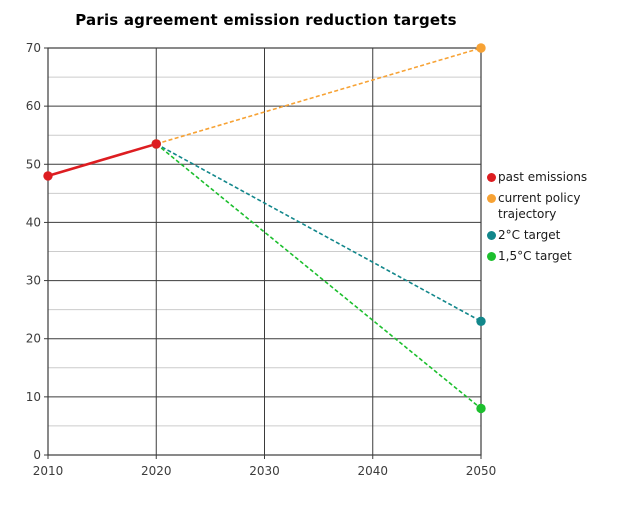  Describe the element at coordinates (481, 471) in the screenshot. I see `x-tick-label: 2050` at that location.